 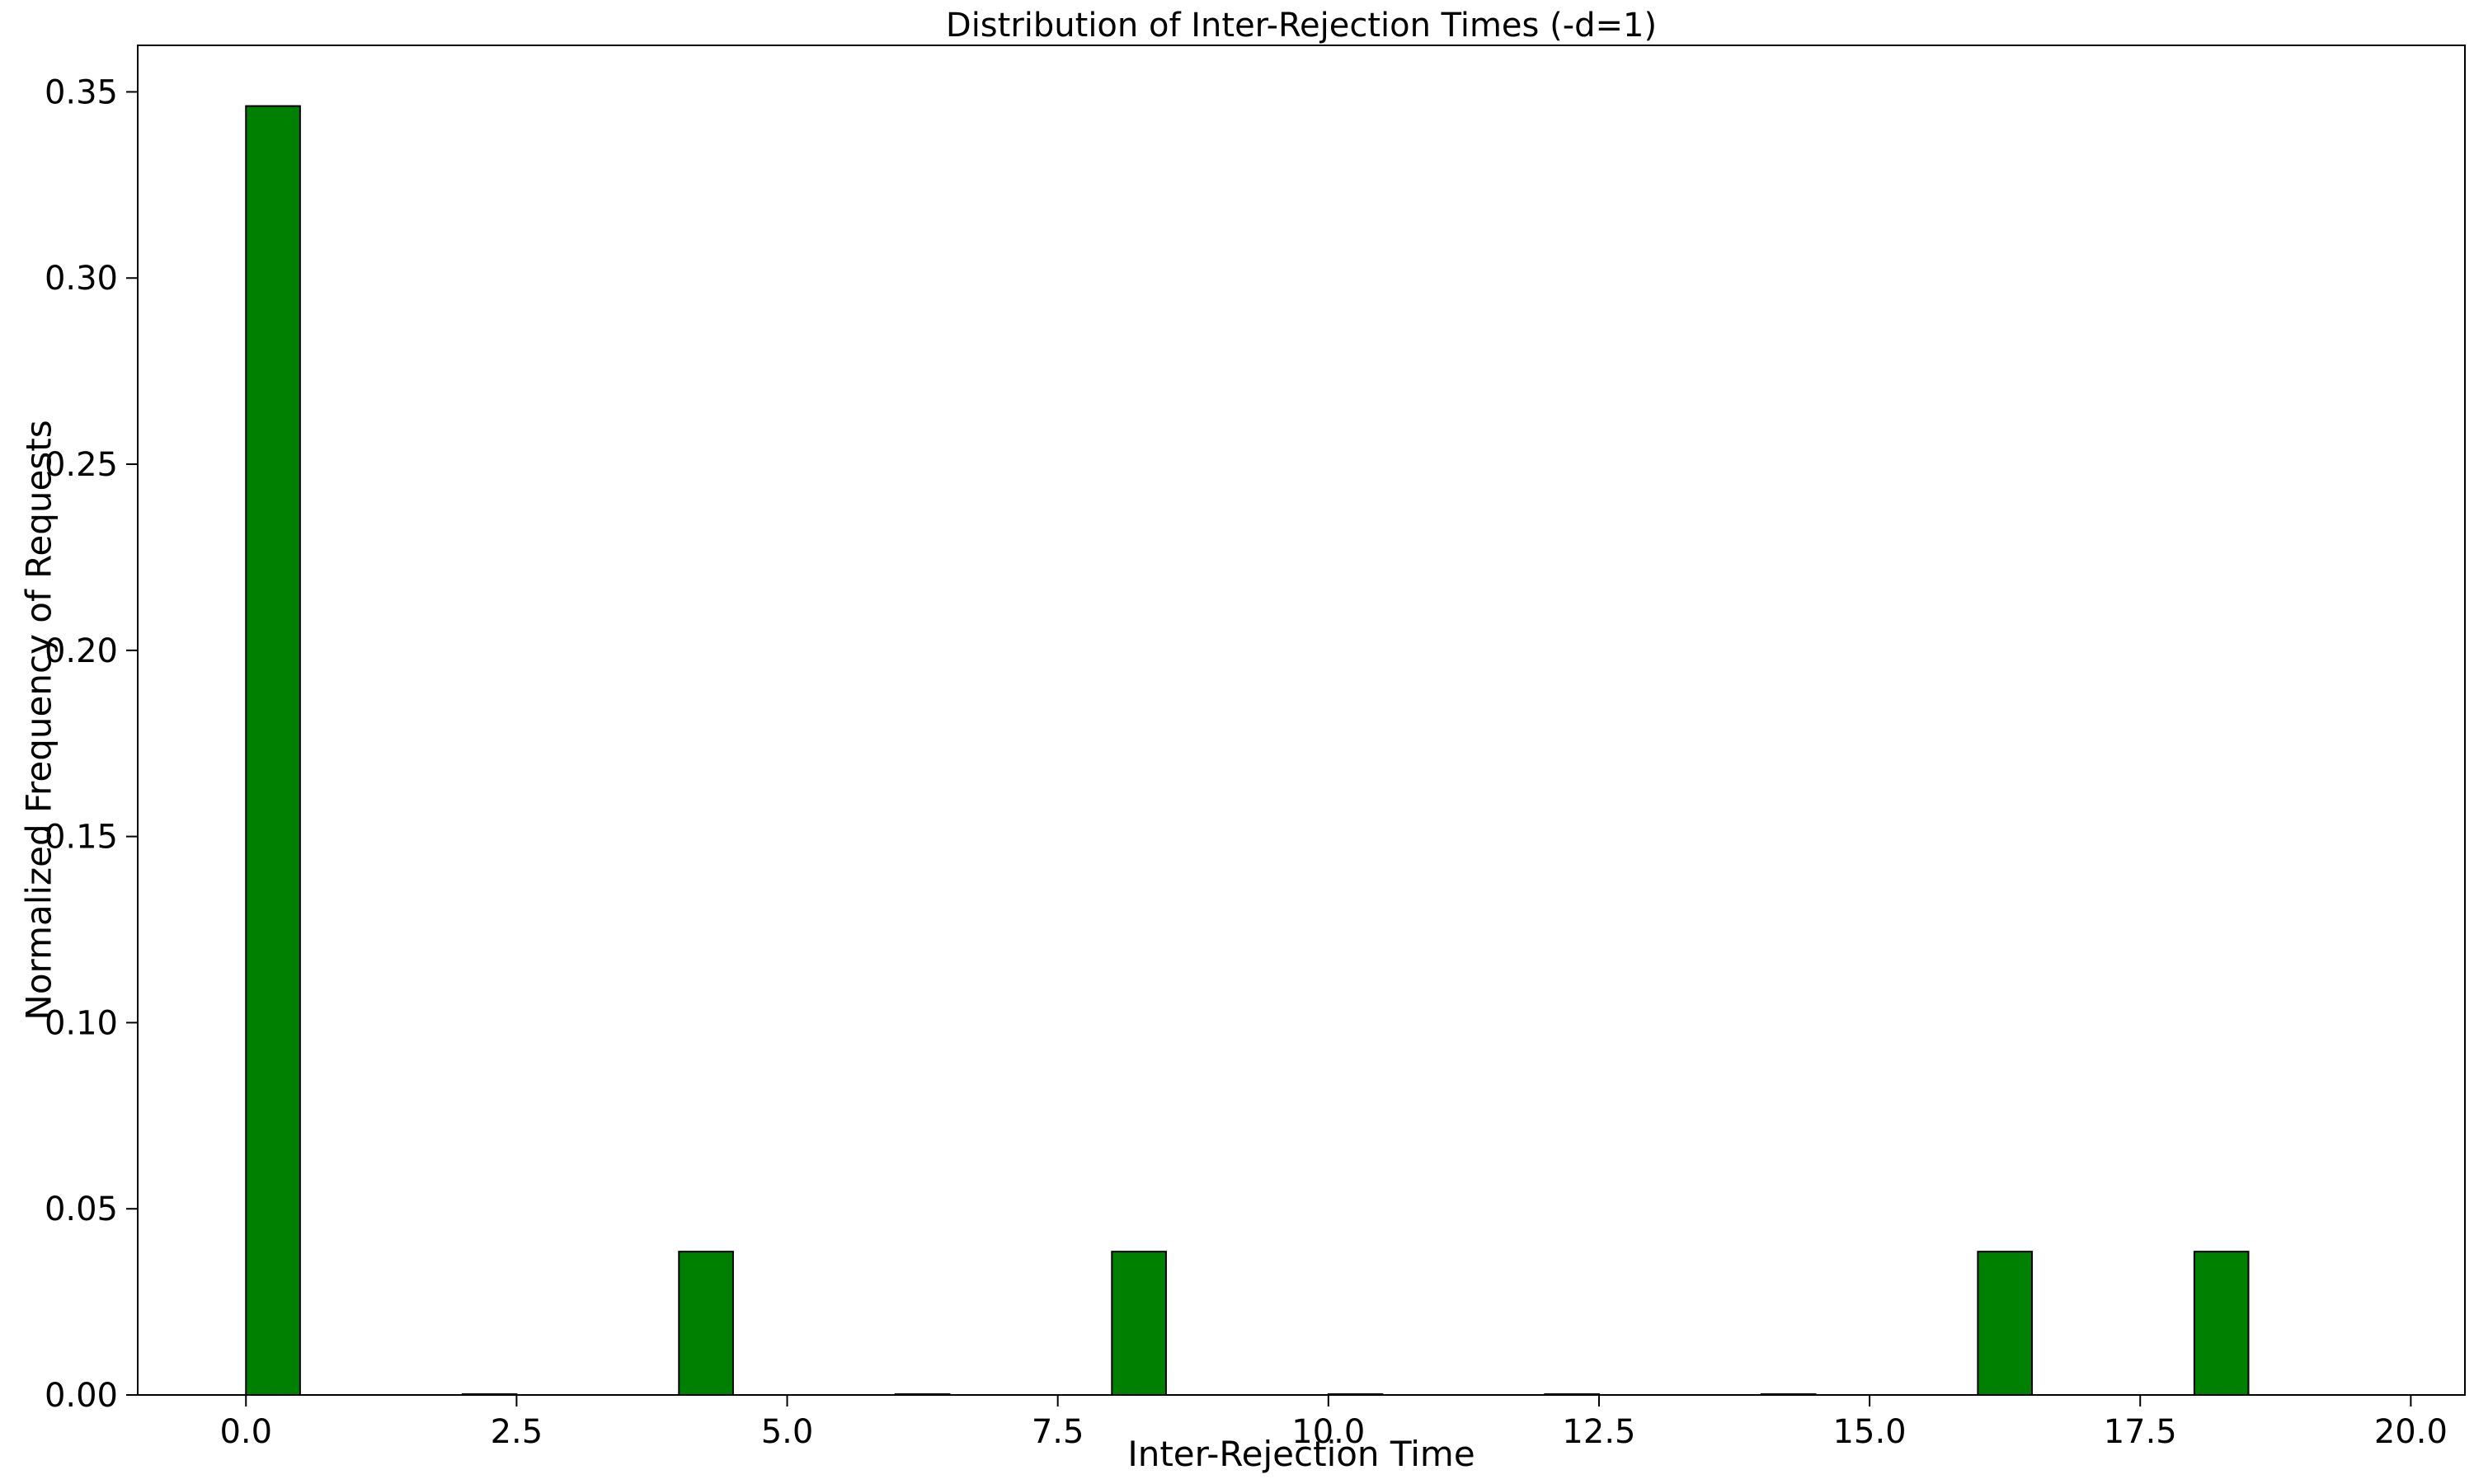 What do you see at coordinates (787, 1432) in the screenshot?
I see `x-tick-label: 5.0` at bounding box center [787, 1432].